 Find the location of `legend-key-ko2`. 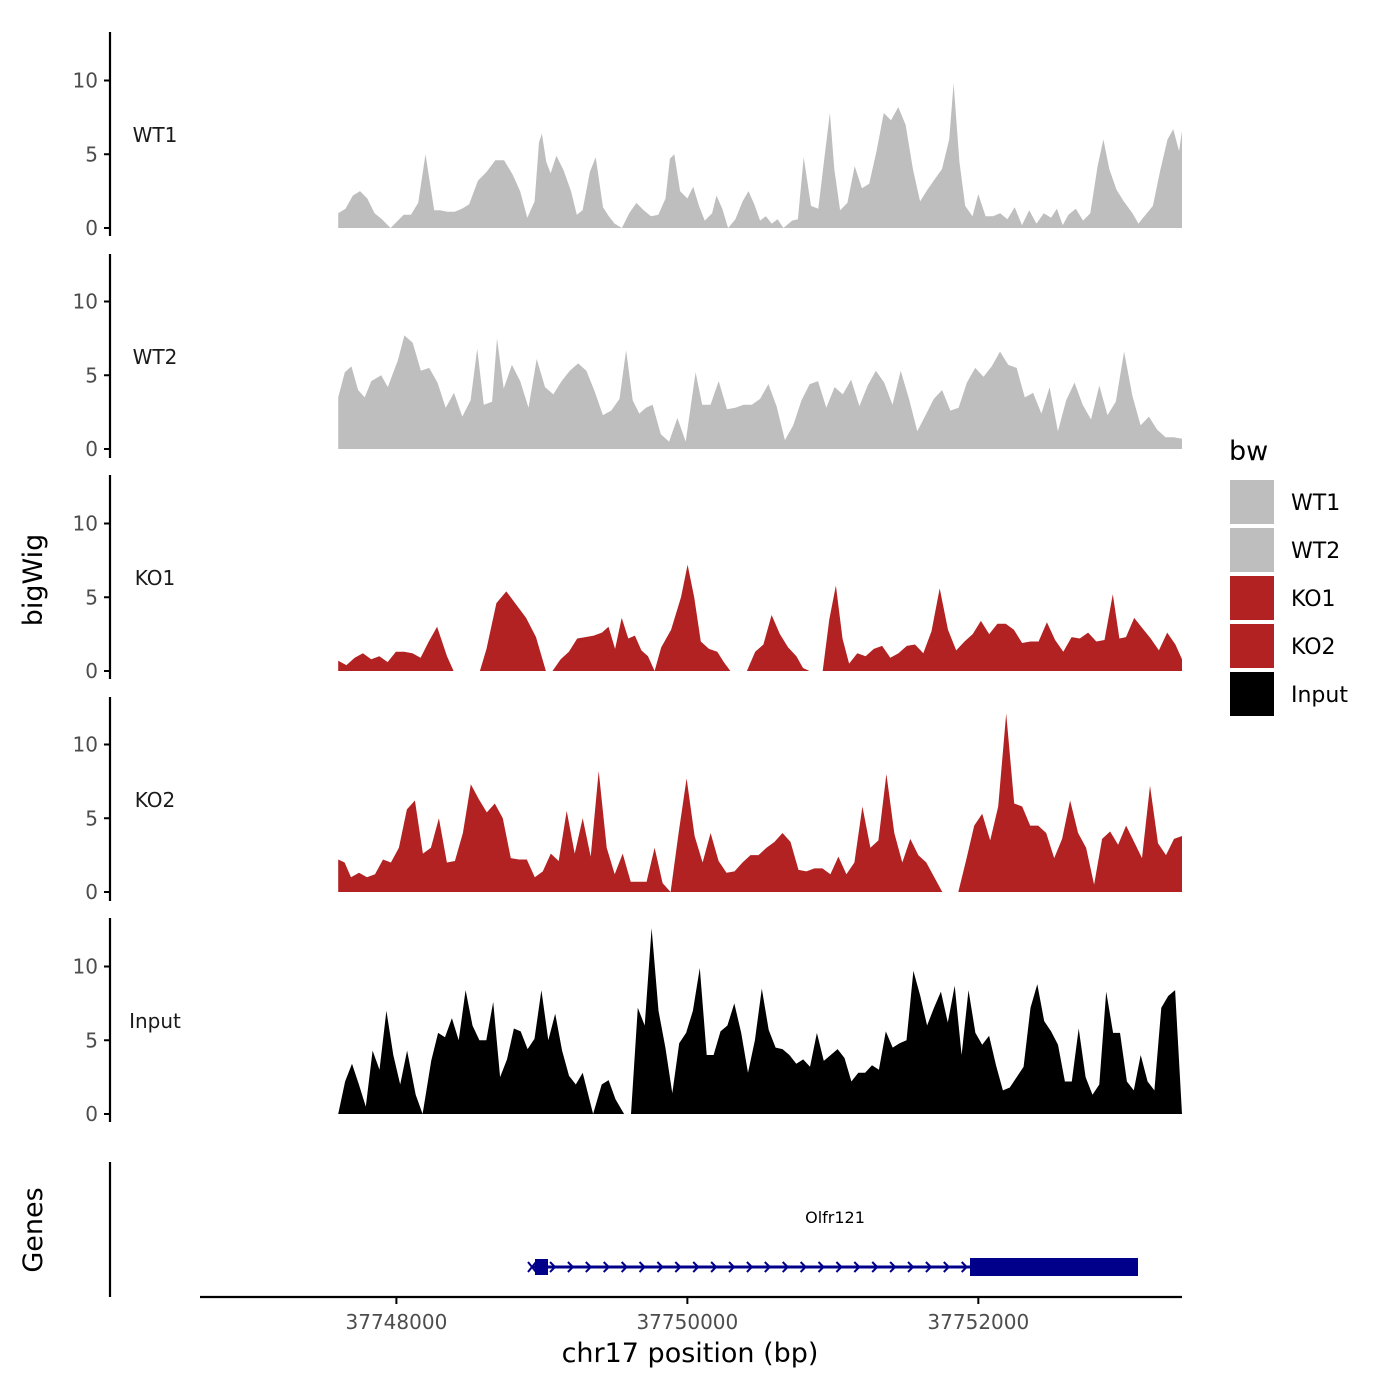

legend-key-ko2 is located at coordinates (1252, 646).